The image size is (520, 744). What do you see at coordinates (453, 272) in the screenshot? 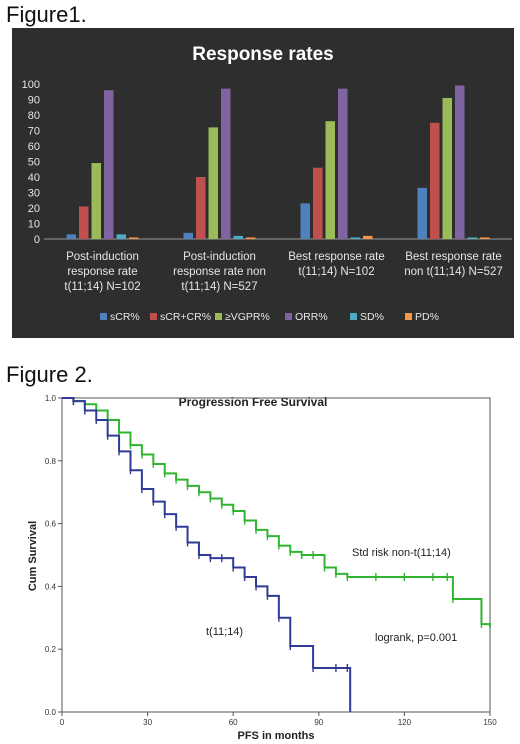
I see `chart1-category-label: non t(11;14) N=527` at bounding box center [453, 272].